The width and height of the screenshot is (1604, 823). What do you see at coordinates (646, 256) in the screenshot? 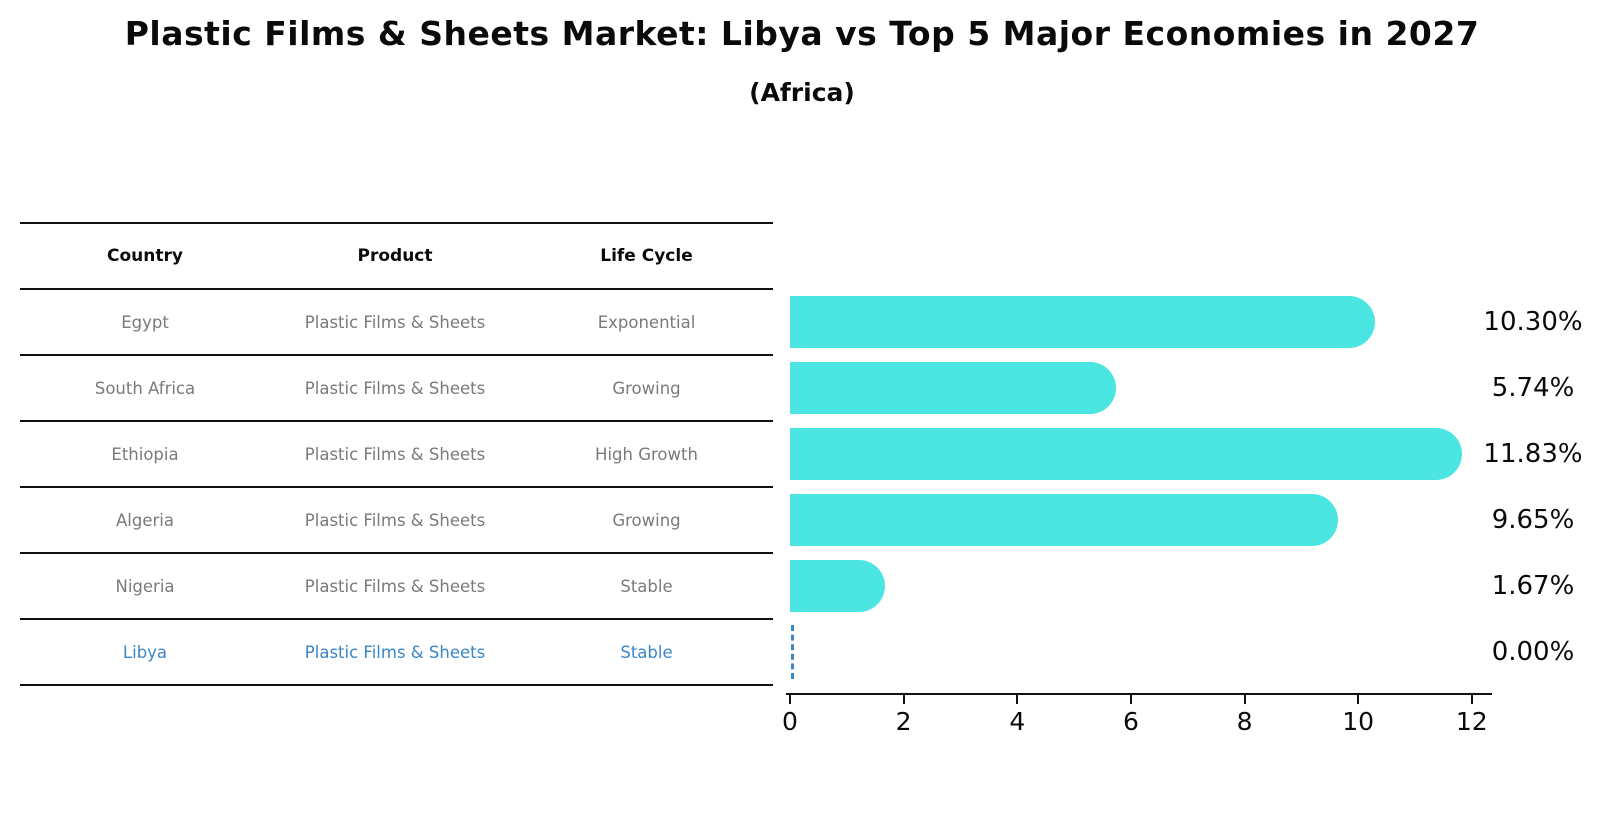
I see `column-header-life-cycle: Life Cycle` at bounding box center [646, 256].